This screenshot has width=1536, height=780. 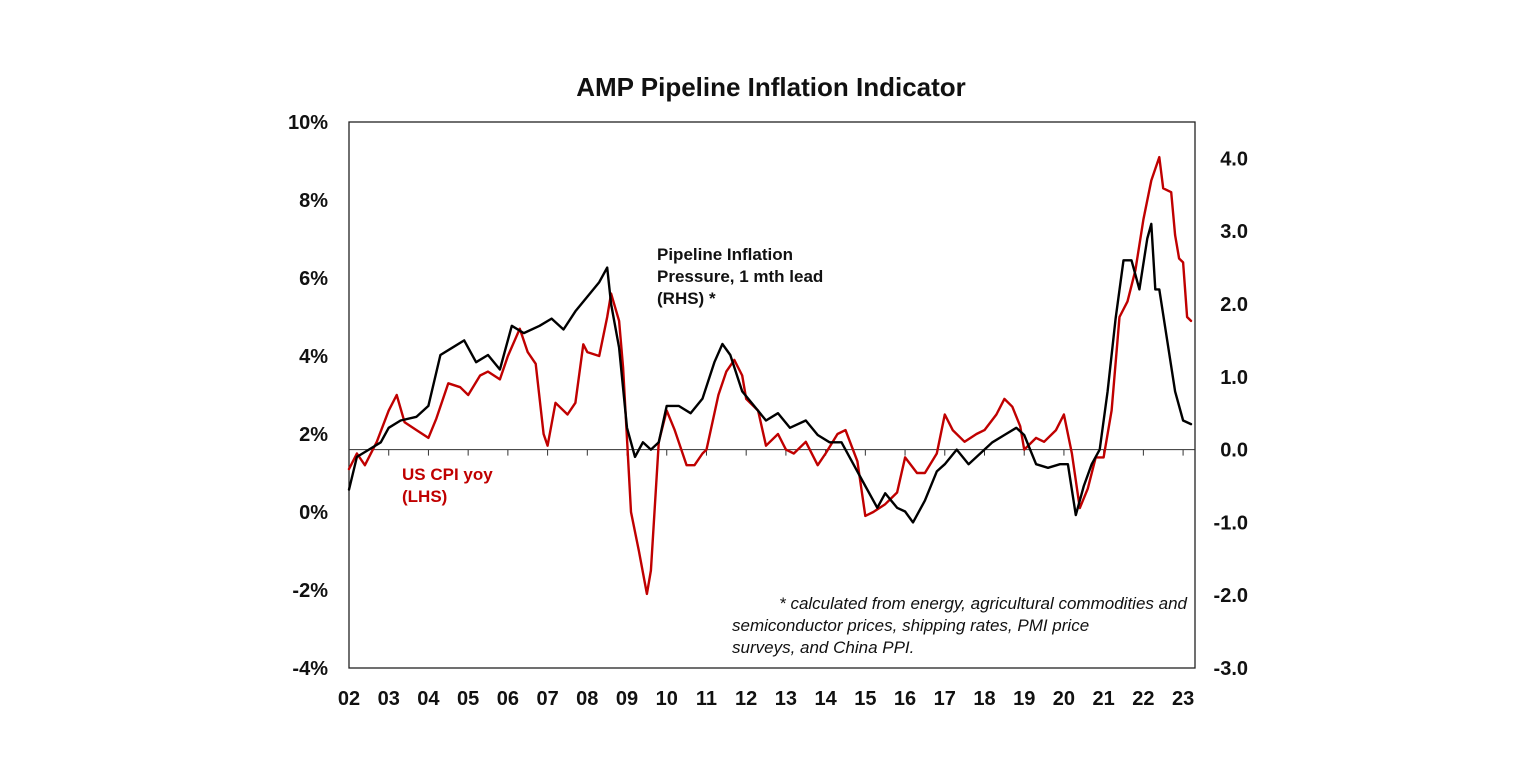 What do you see at coordinates (313, 513) in the screenshot?
I see `left-tick-label: 0%` at bounding box center [313, 513].